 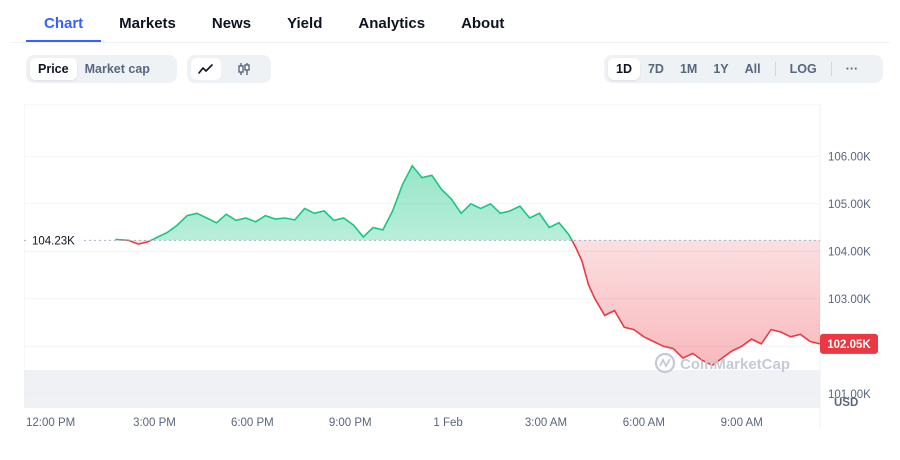 I want to click on coinmarketcap-logo-mark, so click(x=665, y=362).